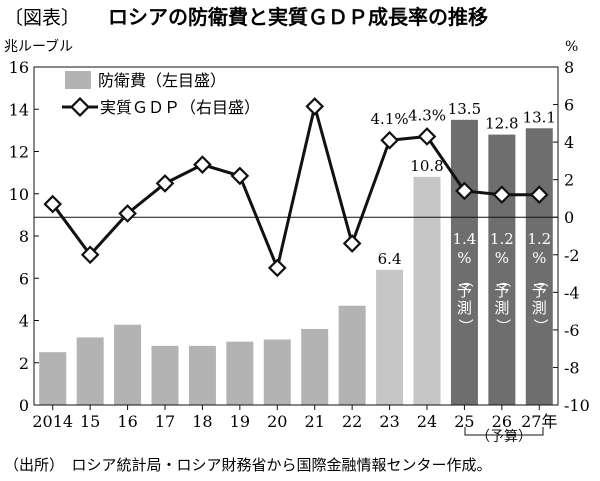 This screenshot has width=600, height=481. What do you see at coordinates (298, 17) in the screenshot?
I see `chart-title: ロシアの防衛費と実質ＧＤＰ成長率の推移` at bounding box center [298, 17].